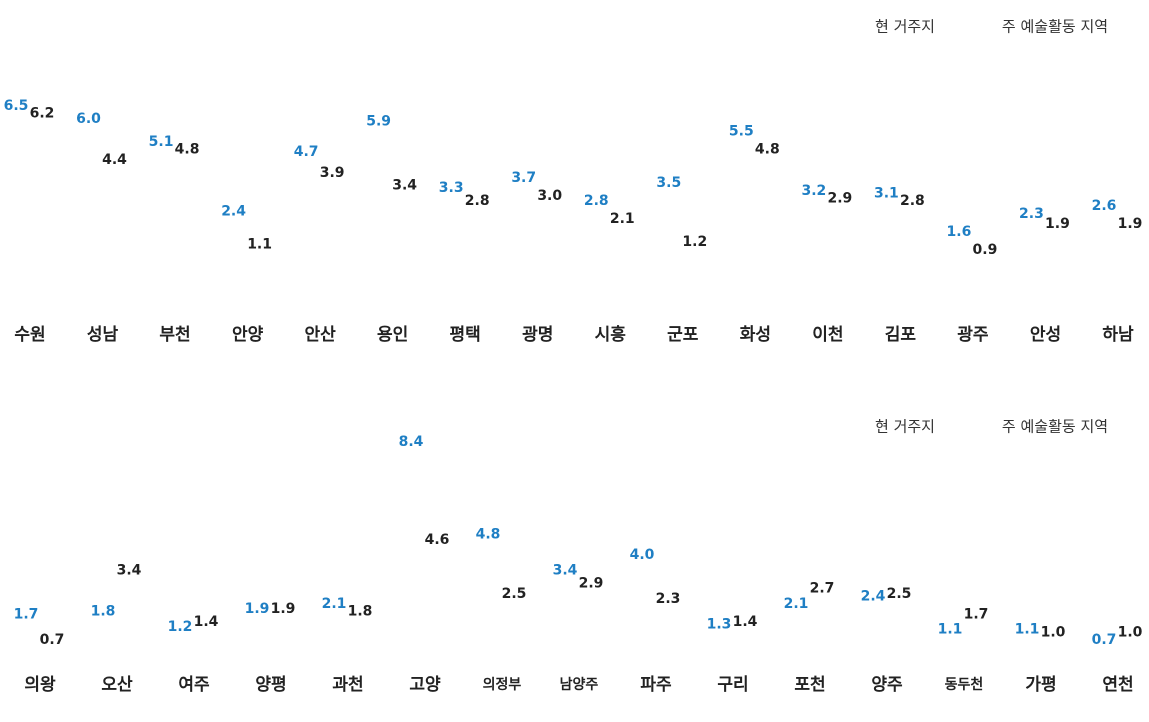 The height and width of the screenshot is (722, 1149). What do you see at coordinates (537, 335) in the screenshot?
I see `x-tick-label: 광명` at bounding box center [537, 335].